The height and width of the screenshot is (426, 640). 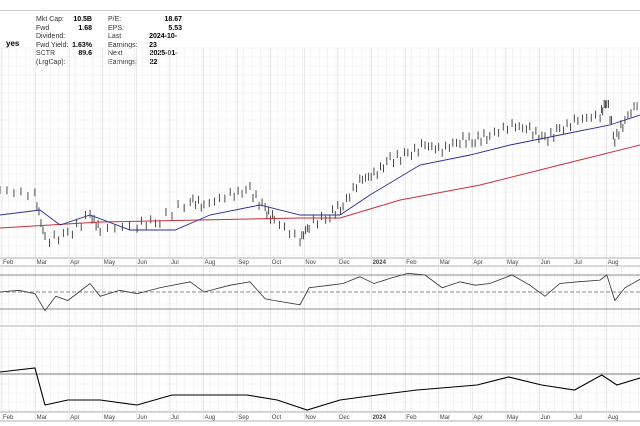 I want to click on stat-value: 18.67, so click(x=173, y=19).